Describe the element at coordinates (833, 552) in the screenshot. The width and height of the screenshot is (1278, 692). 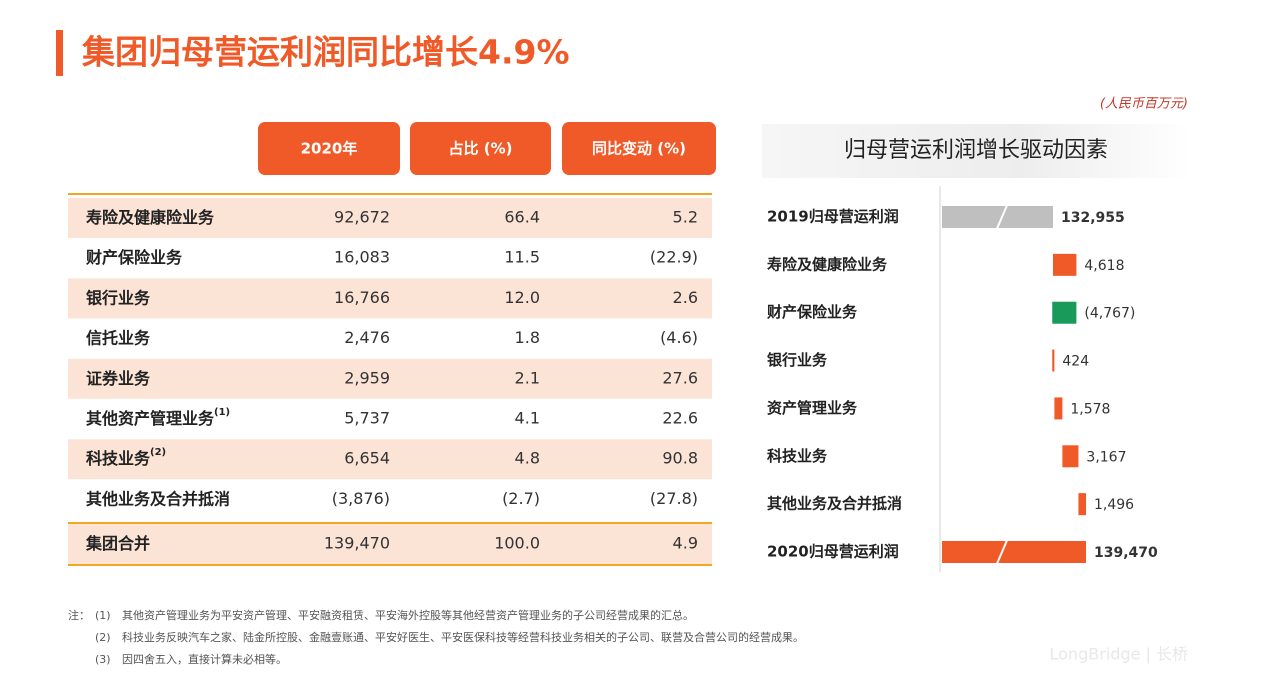
I see `category-label: 2020归母营运利润` at that location.